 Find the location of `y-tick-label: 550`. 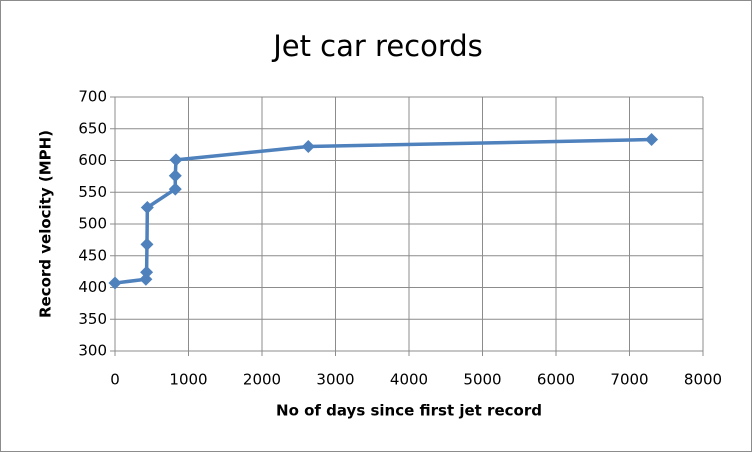

y-tick-label: 550 is located at coordinates (92, 192).